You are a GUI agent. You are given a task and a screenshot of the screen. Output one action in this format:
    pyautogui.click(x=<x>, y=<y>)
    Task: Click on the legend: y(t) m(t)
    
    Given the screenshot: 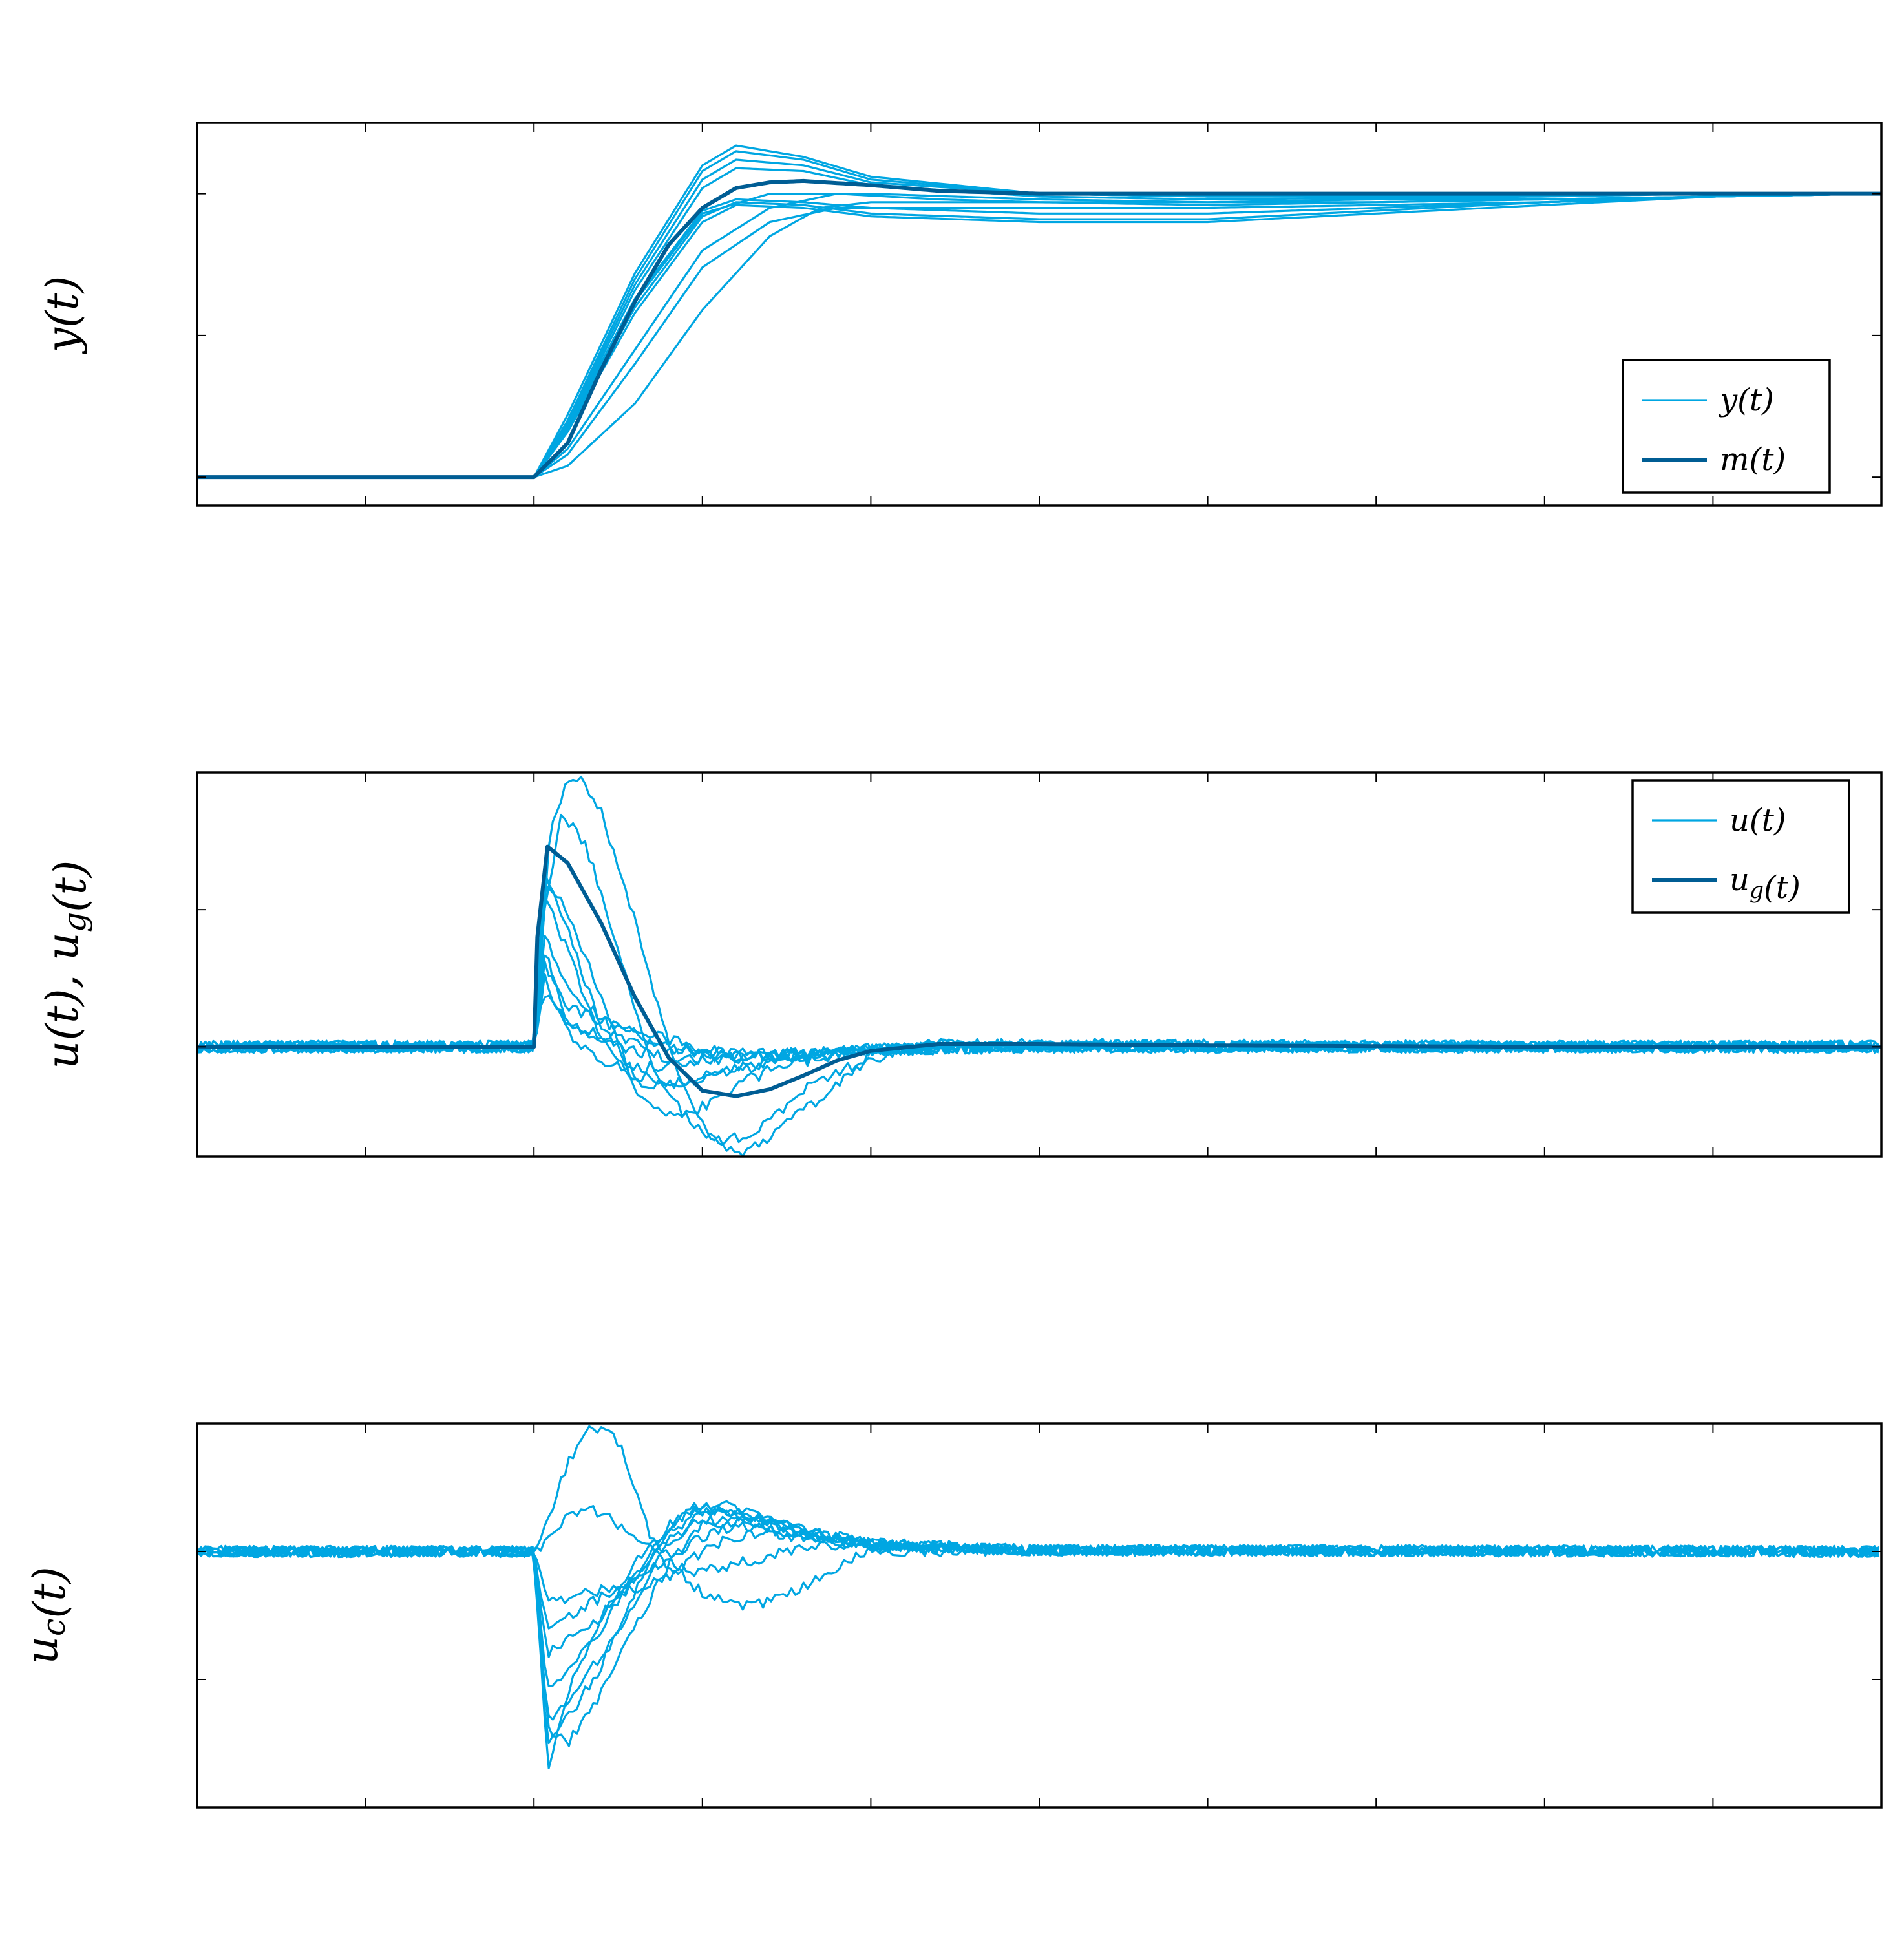 What is the action you would take?
    pyautogui.click(x=1726, y=427)
    